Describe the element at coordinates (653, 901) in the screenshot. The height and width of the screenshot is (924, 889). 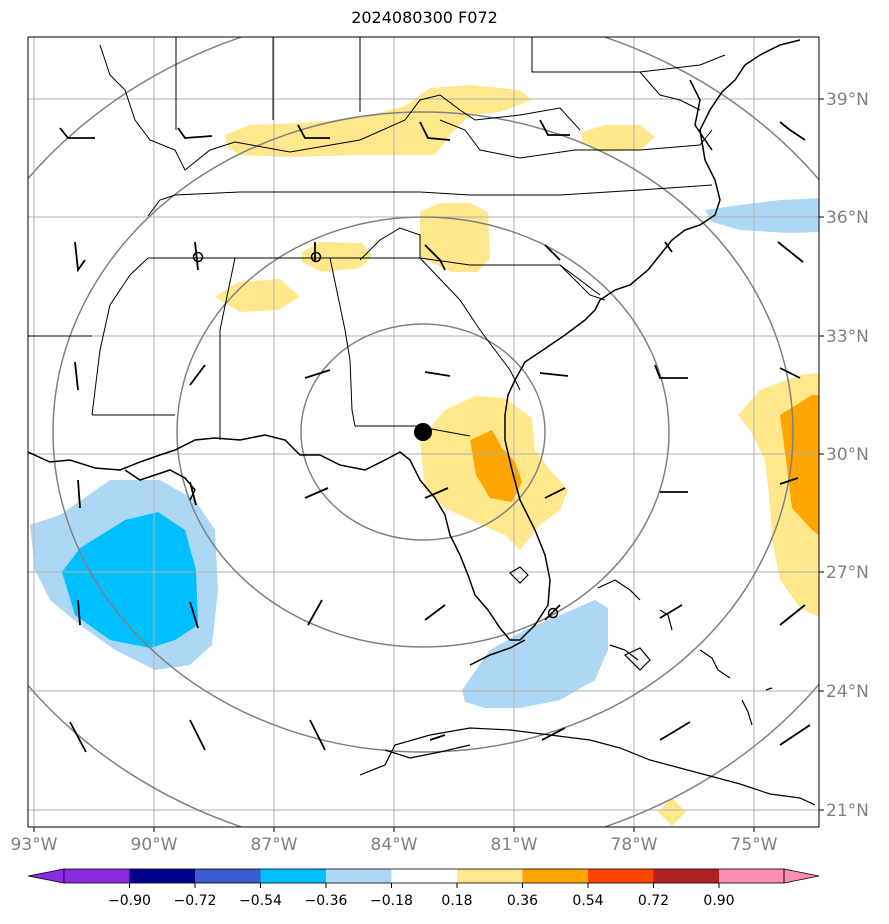
I see `colorbar-tick-9: 0.72` at that location.